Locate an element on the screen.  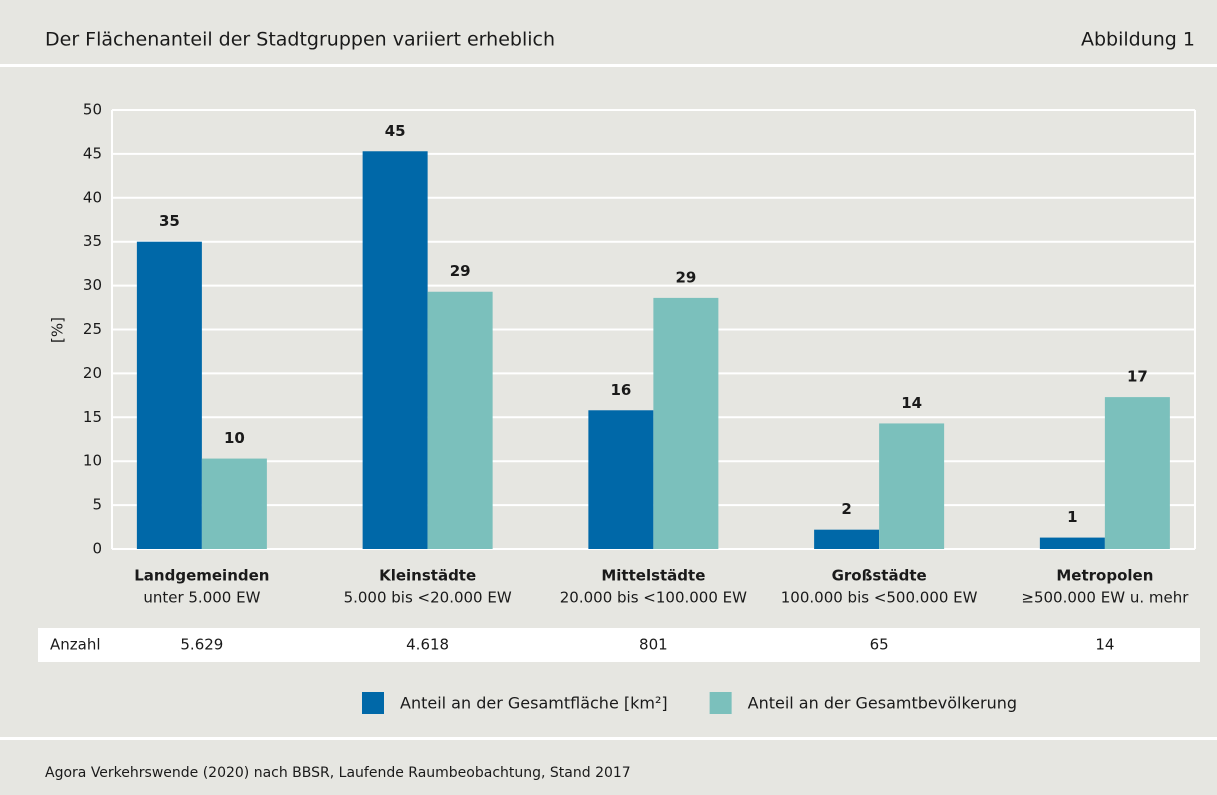
x-tick-note: ≥500.000 EW u. mehr is located at coordinates (1105, 598).